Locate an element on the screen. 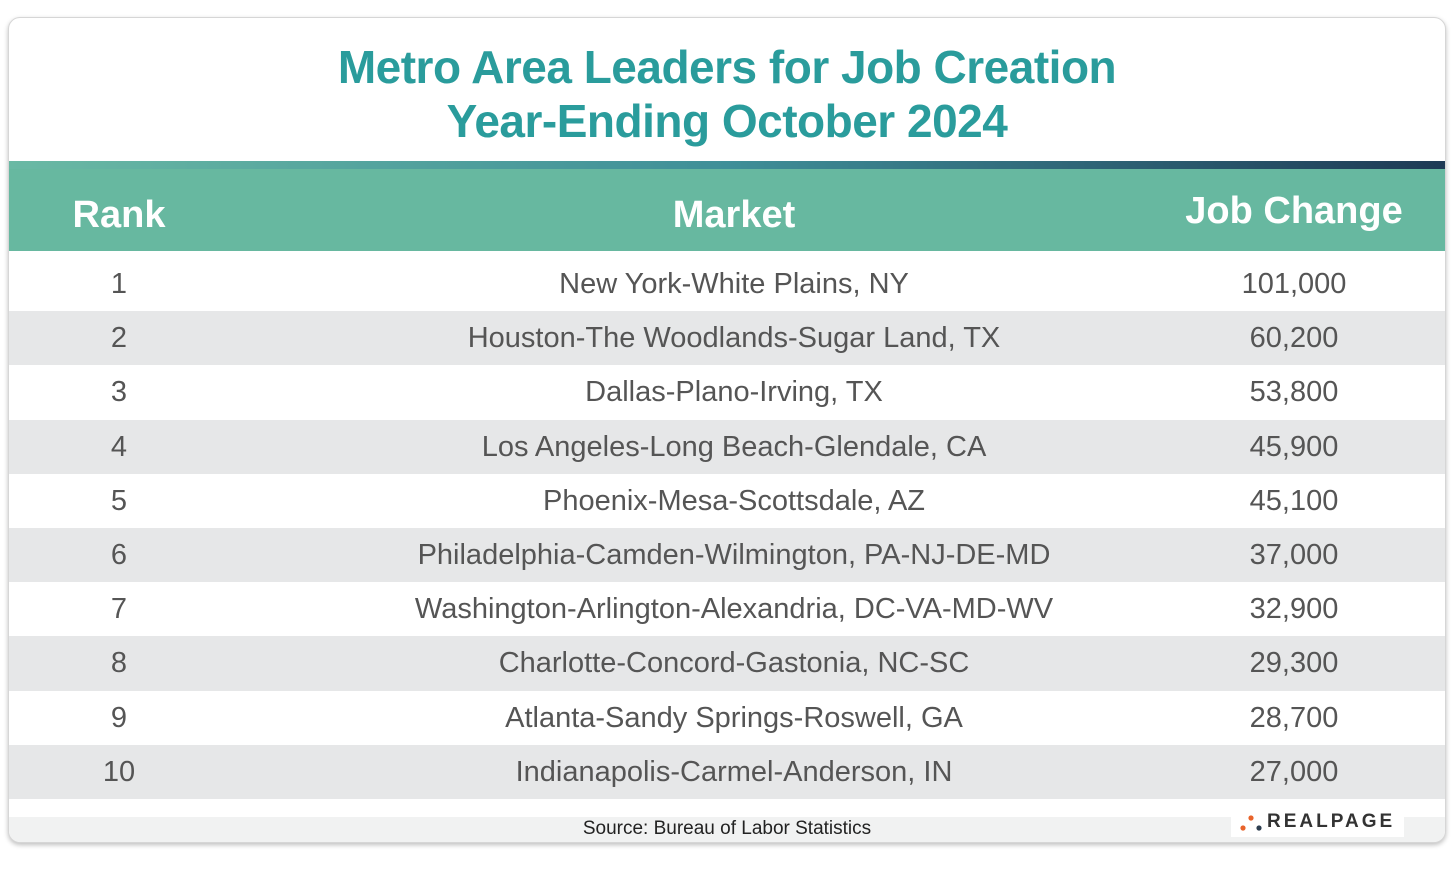 Image resolution: width=1455 pixels, height=875 pixels. market-cell: Houston-The Woodlands-Sugar Land, TX is located at coordinates (734, 338).